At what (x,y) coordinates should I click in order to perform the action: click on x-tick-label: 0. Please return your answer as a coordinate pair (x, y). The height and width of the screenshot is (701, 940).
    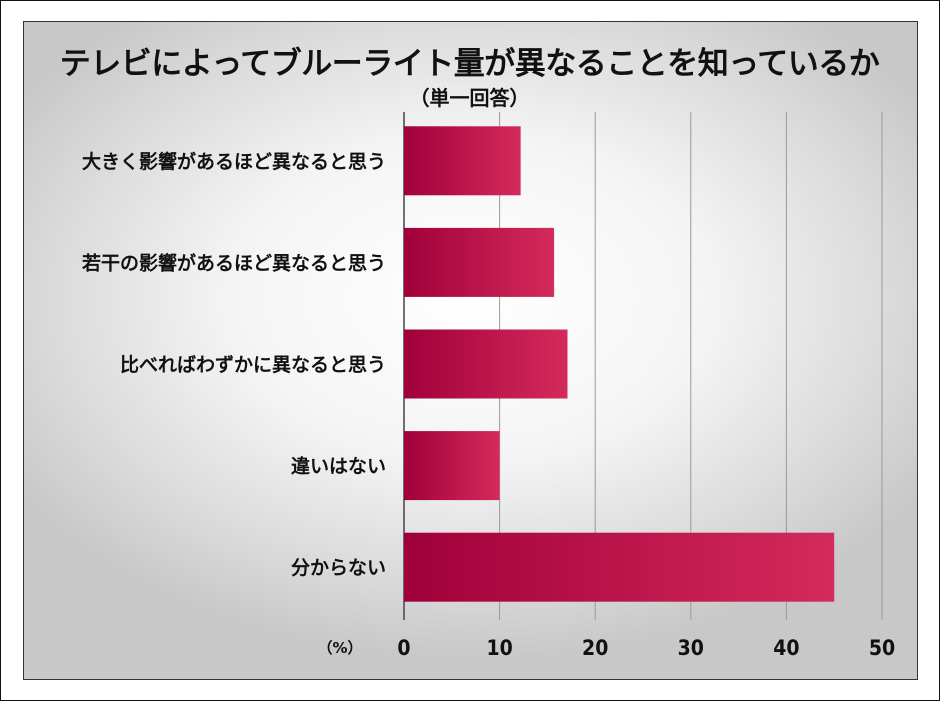
    Looking at the image, I should click on (403, 648).